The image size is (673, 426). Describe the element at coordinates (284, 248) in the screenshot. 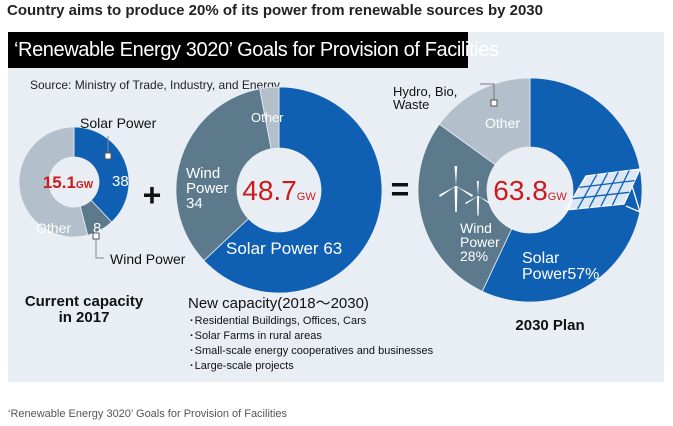

I see `slice-label-solar: Solar Power 63` at that location.